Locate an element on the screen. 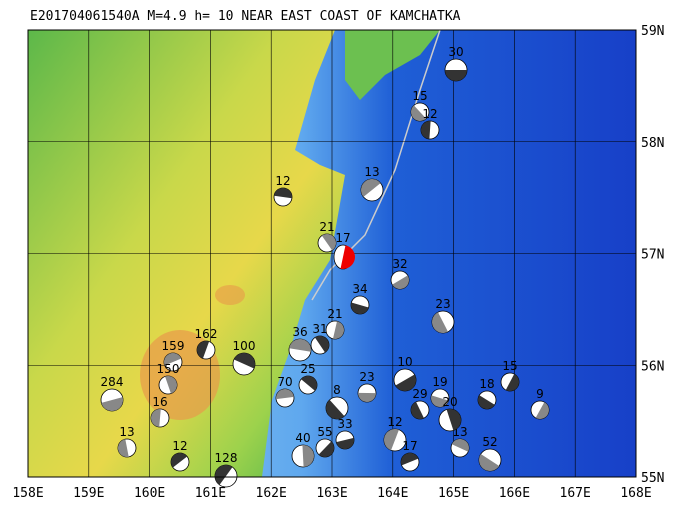 The height and width of the screenshot is (509, 681). depth-label: 32 is located at coordinates (399, 264).